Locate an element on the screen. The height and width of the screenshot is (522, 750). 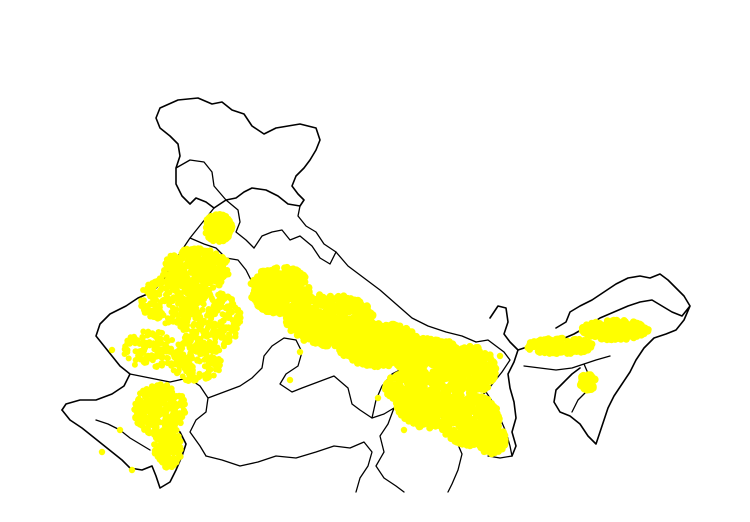
border-himachal is located at coordinates (215, 204).